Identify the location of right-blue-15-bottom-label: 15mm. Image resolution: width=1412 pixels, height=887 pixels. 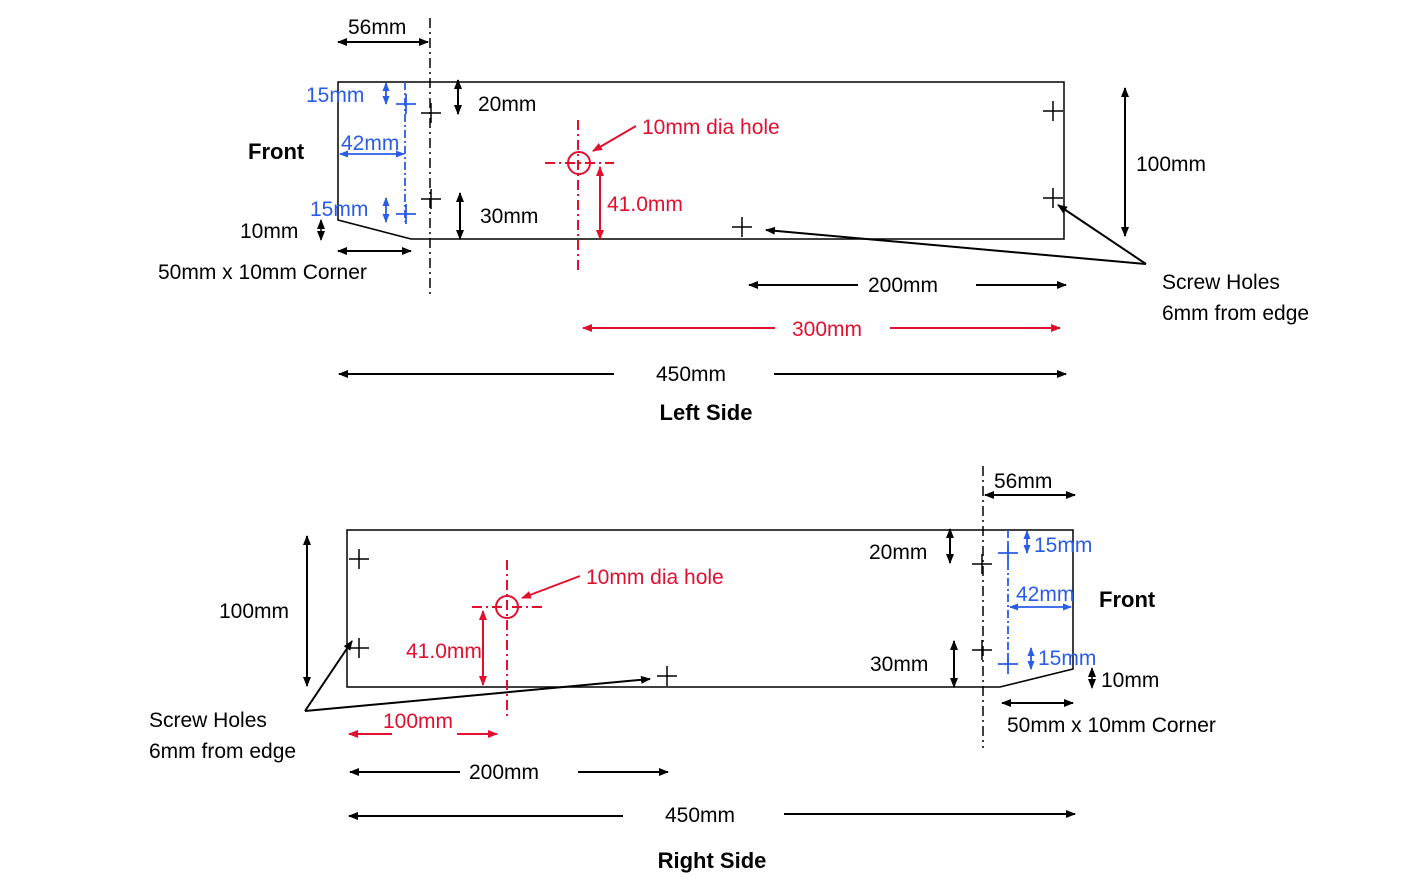
(1067, 658).